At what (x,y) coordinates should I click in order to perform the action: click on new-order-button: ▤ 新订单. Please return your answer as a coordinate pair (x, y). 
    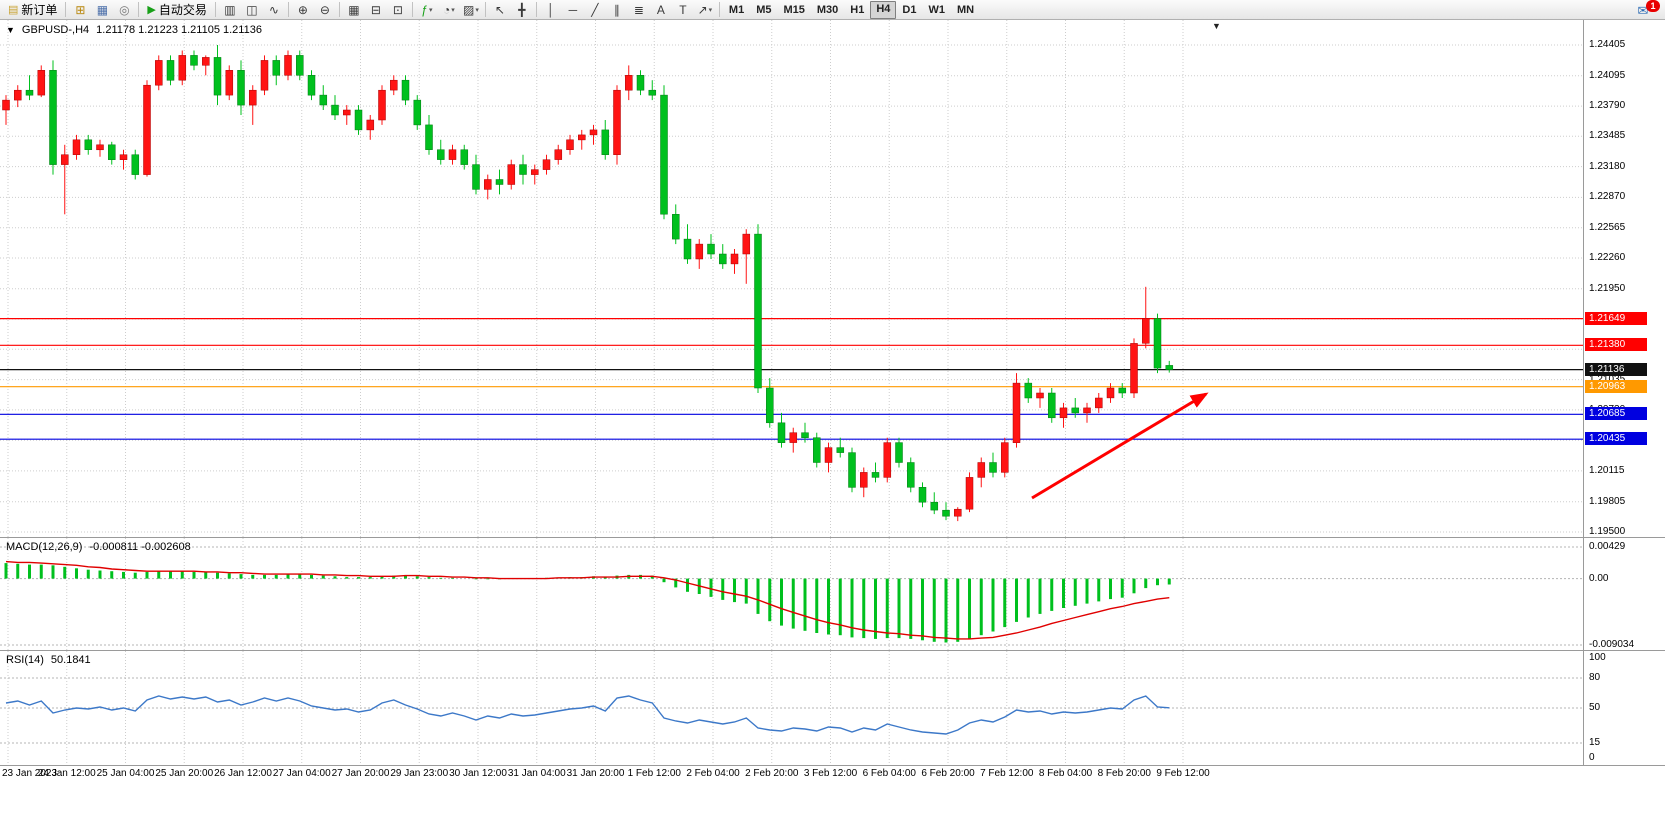
    Looking at the image, I should click on (32, 10).